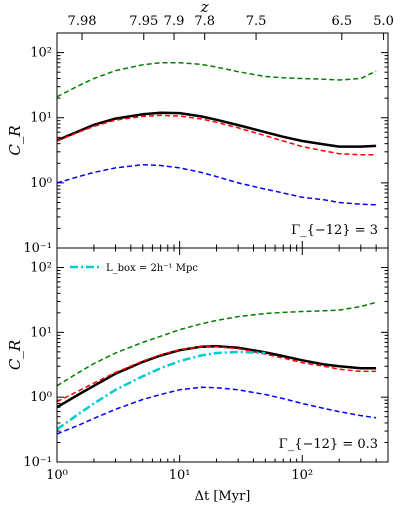 The height and width of the screenshot is (511, 409). Describe the element at coordinates (204, 8) in the screenshot. I see `top-axis-label: z` at that location.